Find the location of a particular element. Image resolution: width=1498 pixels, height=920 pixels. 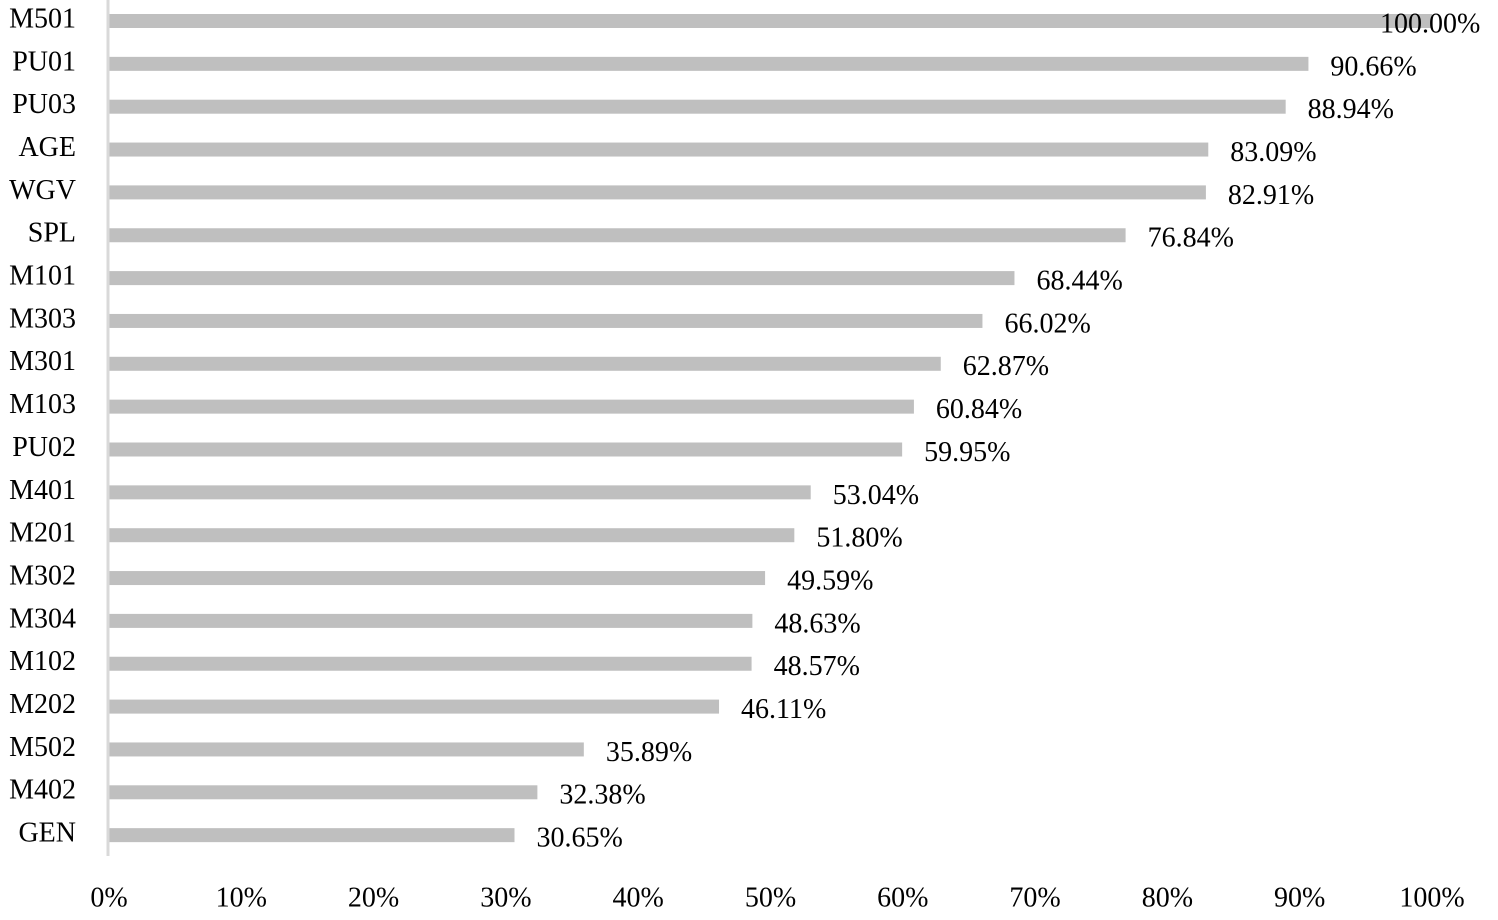

value-label: 82.91% is located at coordinates (1271, 195).